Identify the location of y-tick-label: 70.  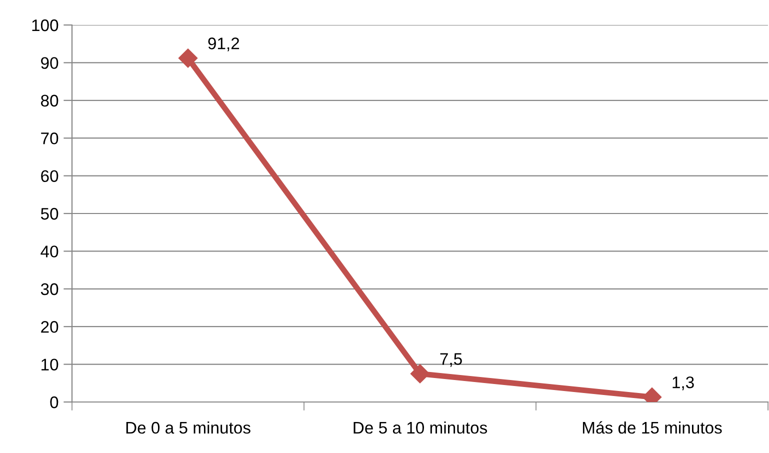
(49, 138).